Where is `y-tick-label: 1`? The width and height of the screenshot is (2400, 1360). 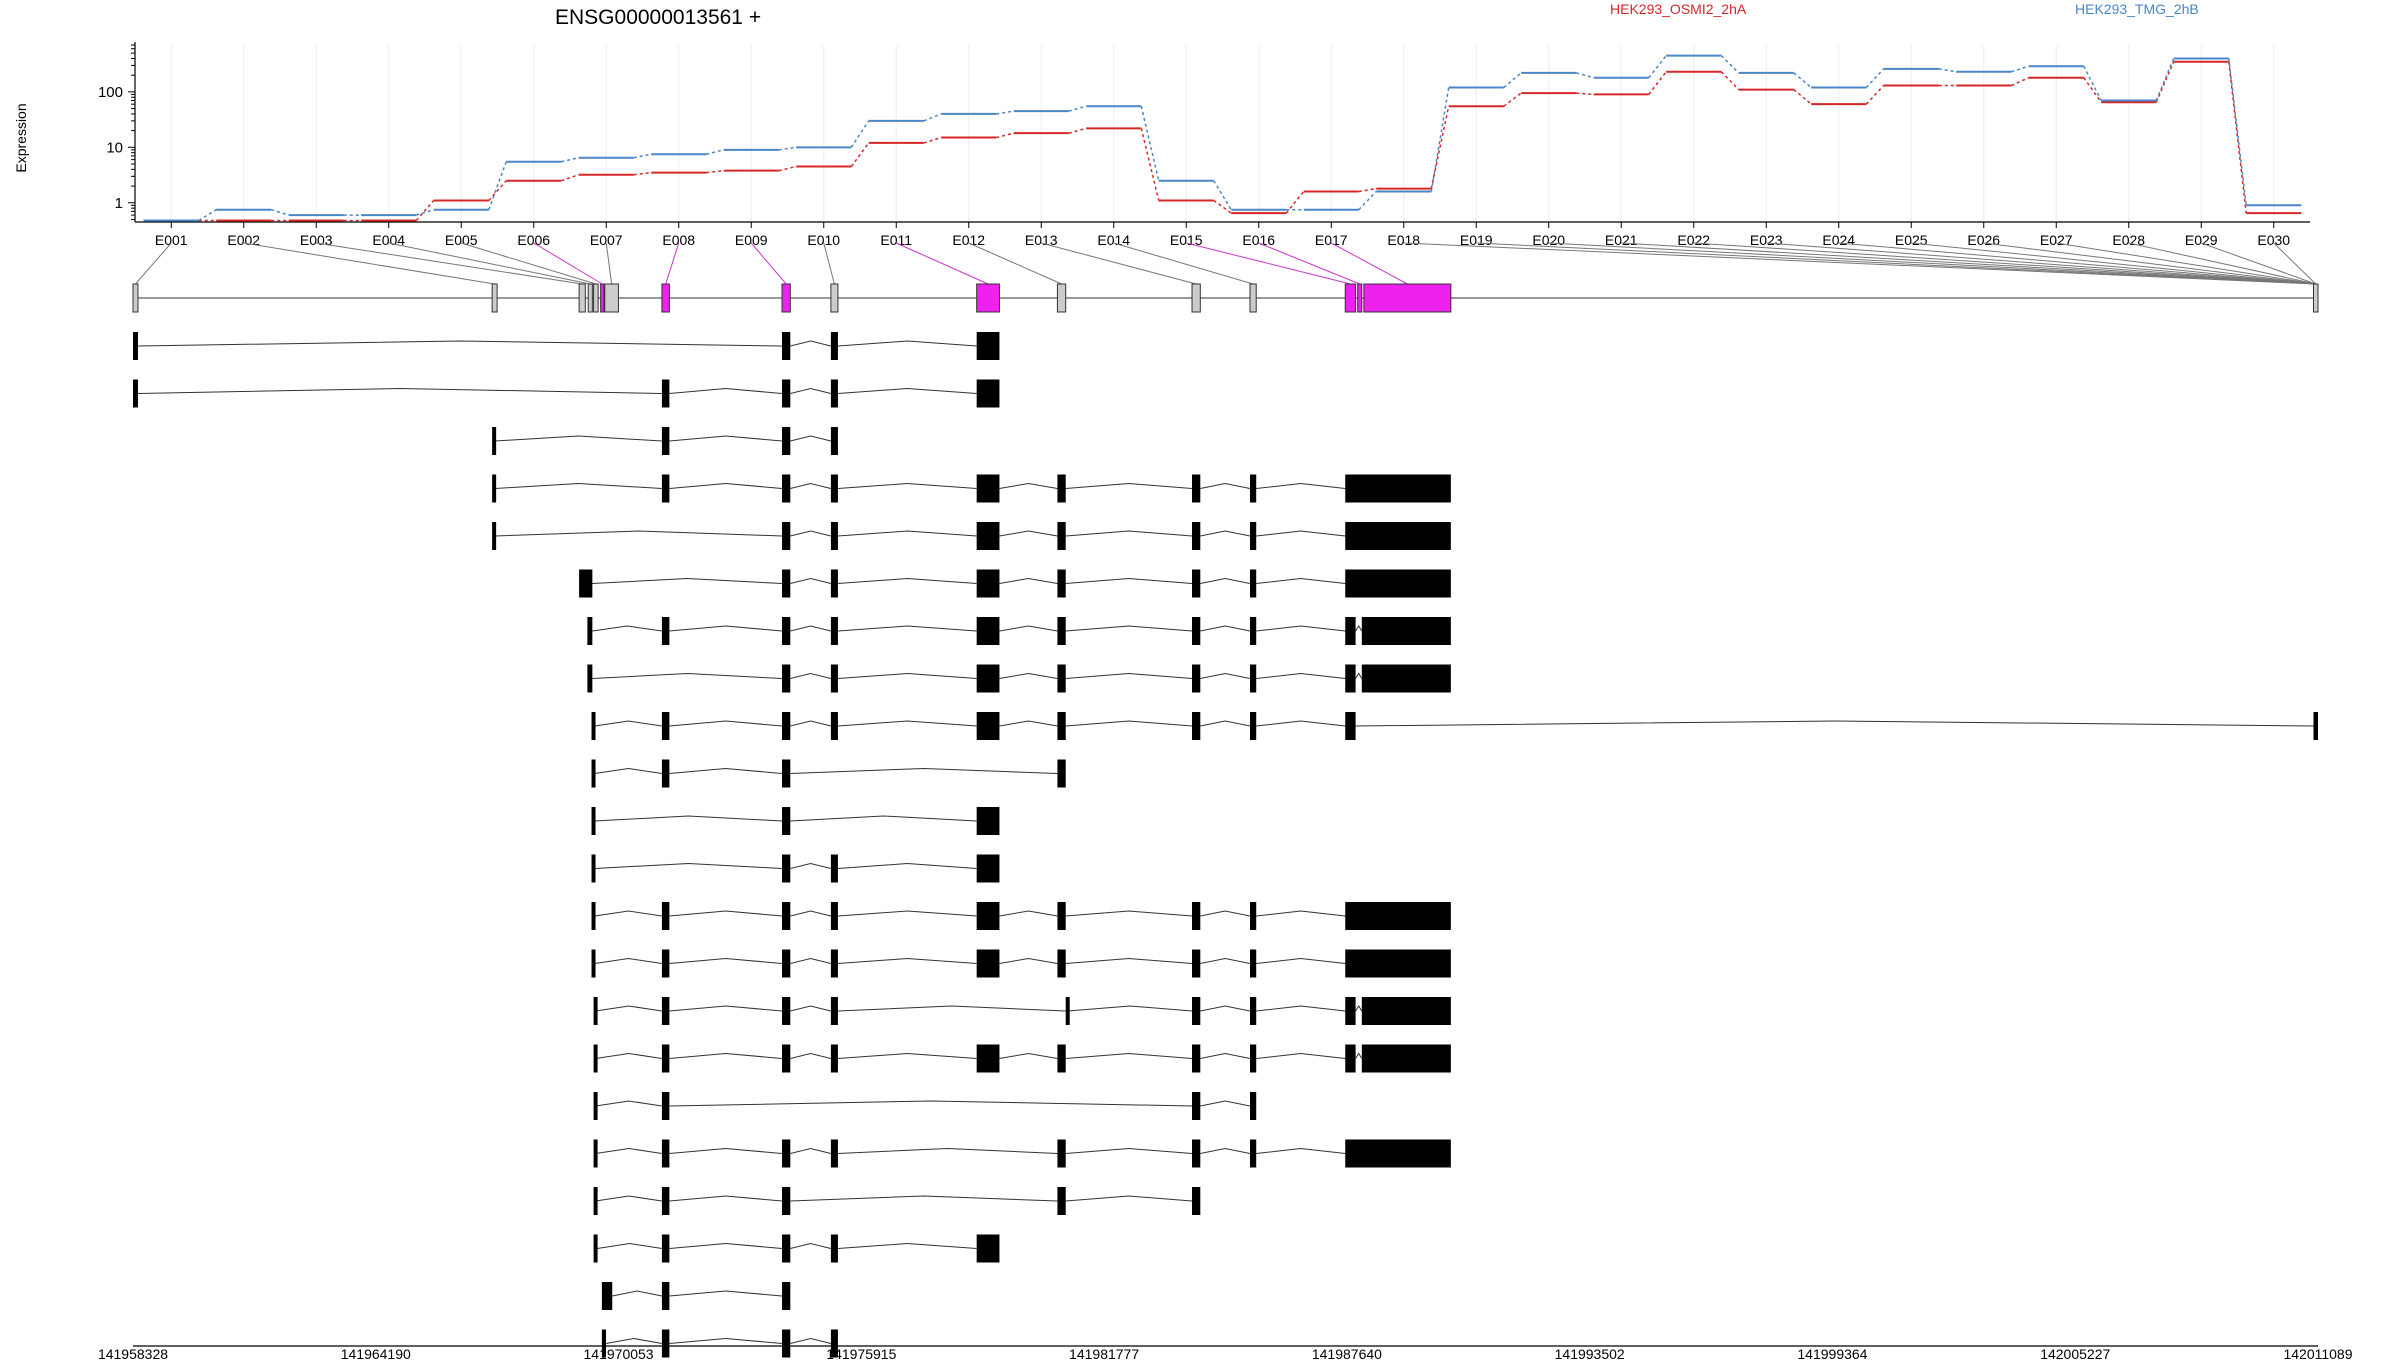 y-tick-label: 1 is located at coordinates (119, 203).